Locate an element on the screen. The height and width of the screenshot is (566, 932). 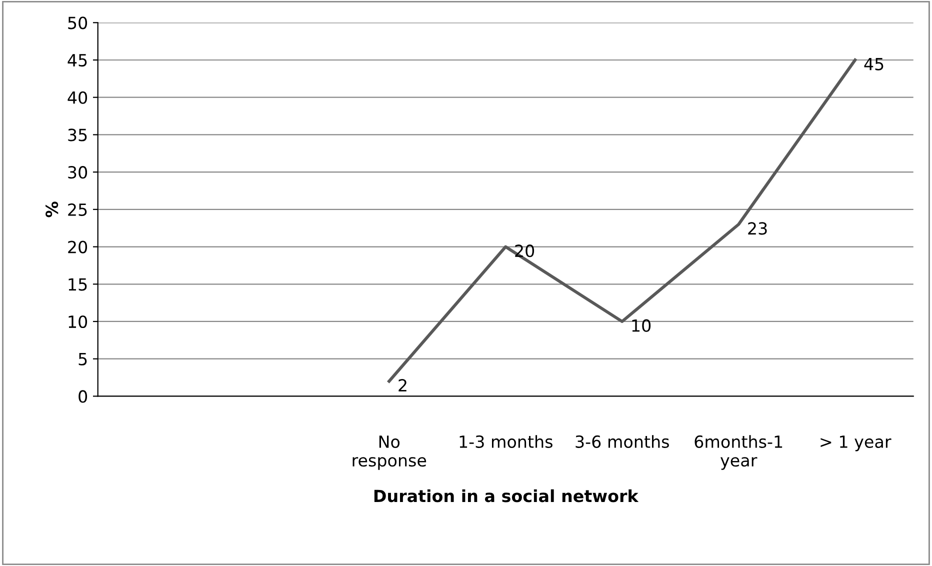
y-tick-label: 40 is located at coordinates (78, 97).